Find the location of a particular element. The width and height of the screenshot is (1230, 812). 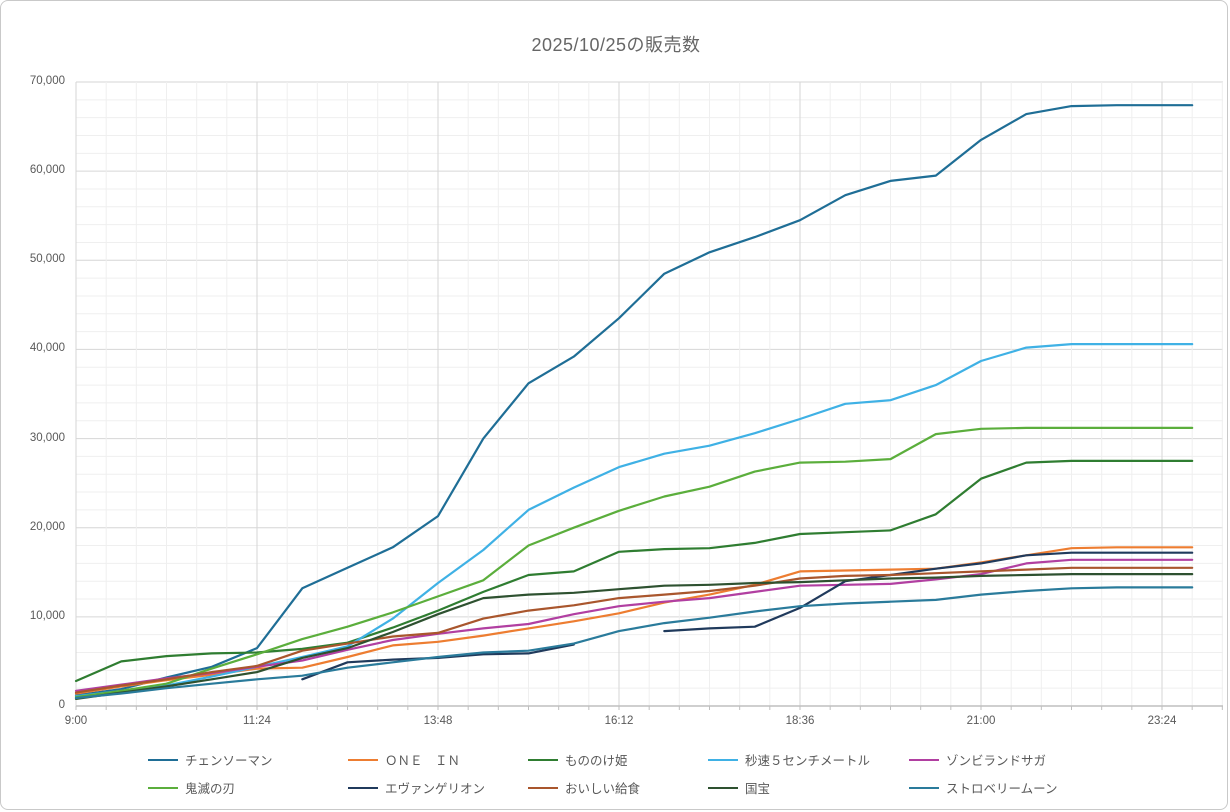

y-axis-label: 30,000 is located at coordinates (47, 437).